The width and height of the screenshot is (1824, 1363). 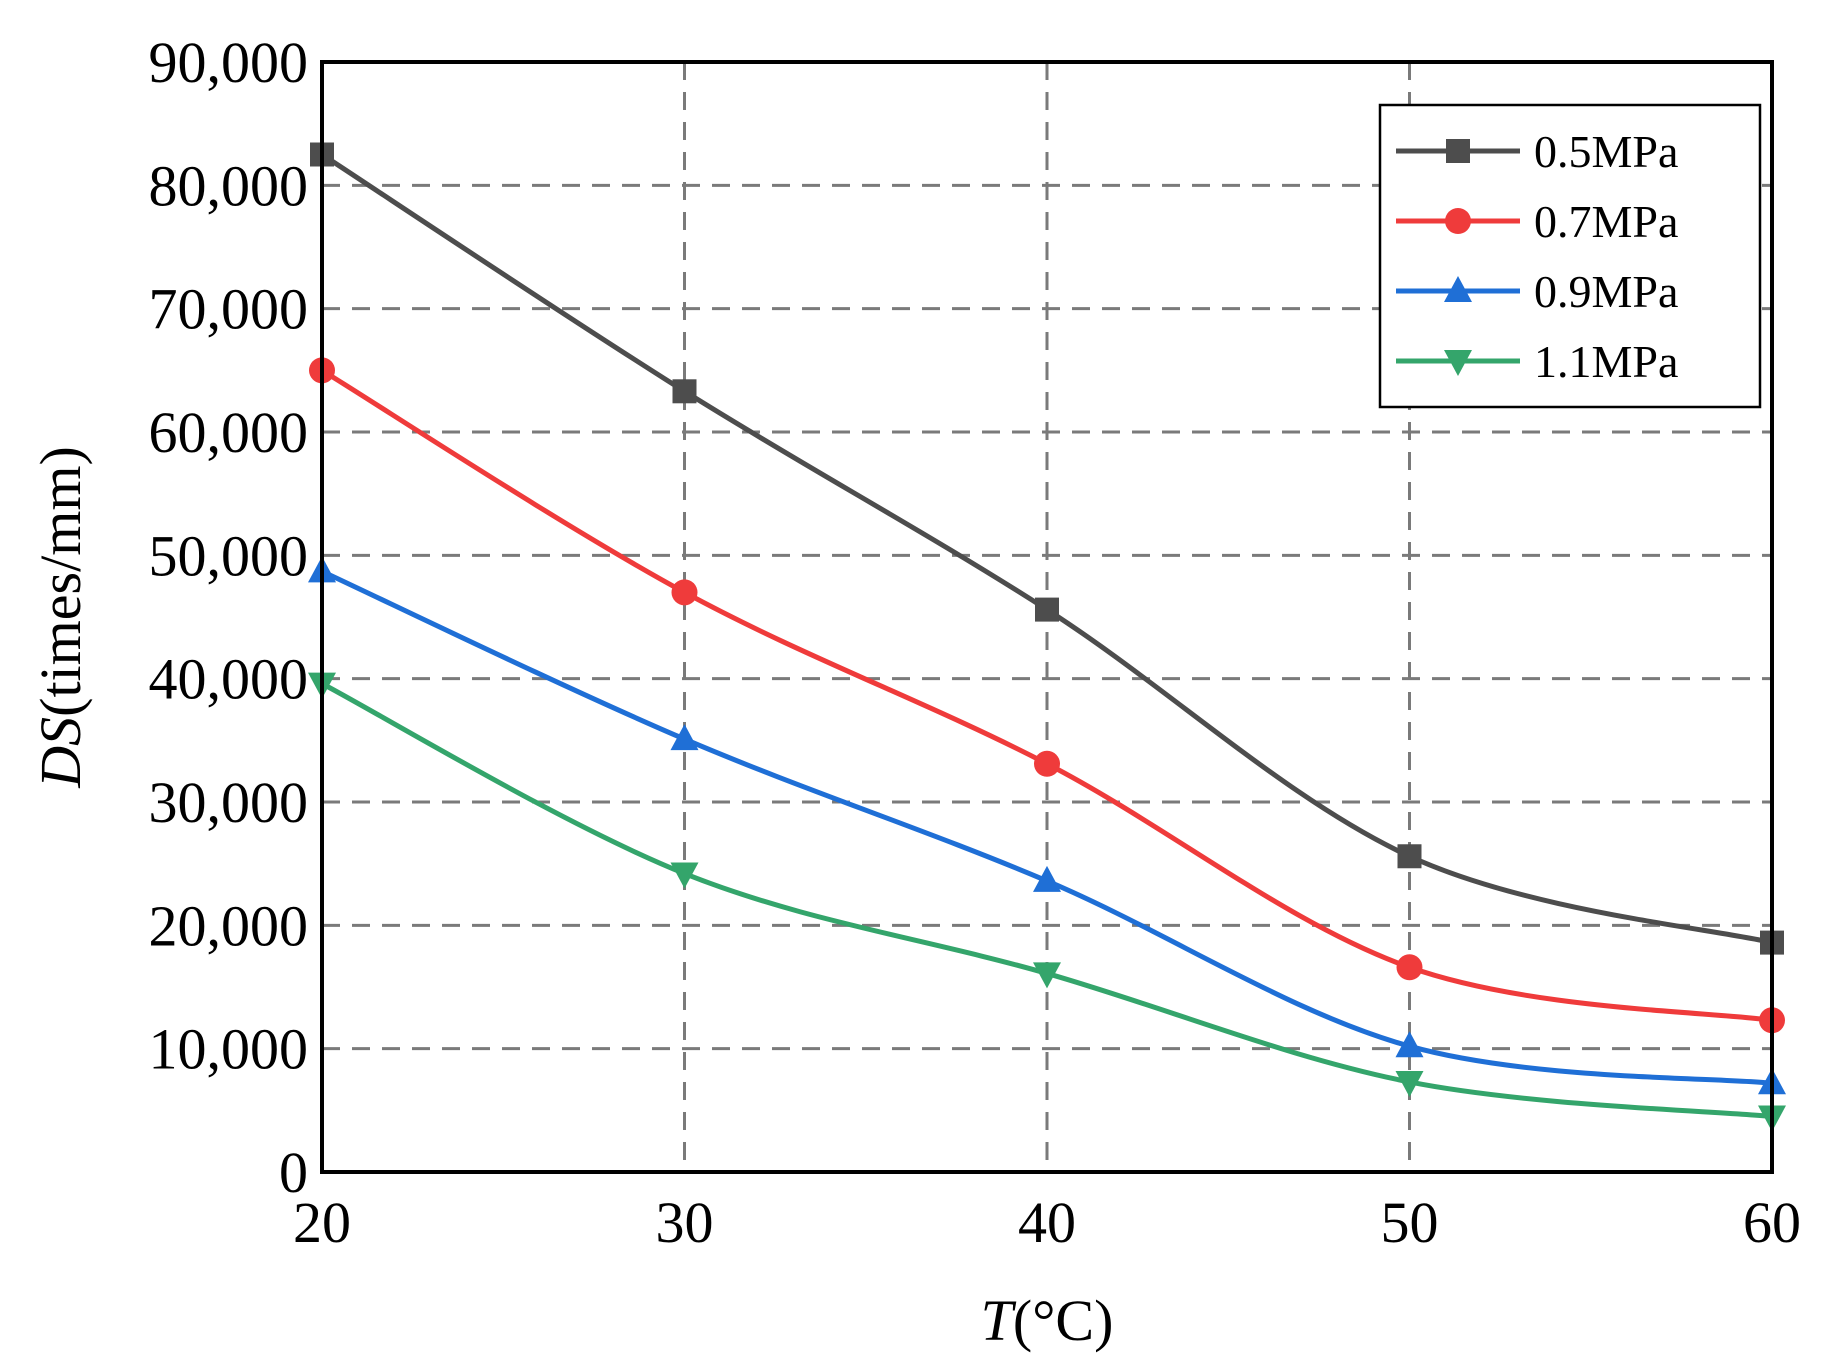 I want to click on y-tick-label: 30,000, so click(x=229, y=802).